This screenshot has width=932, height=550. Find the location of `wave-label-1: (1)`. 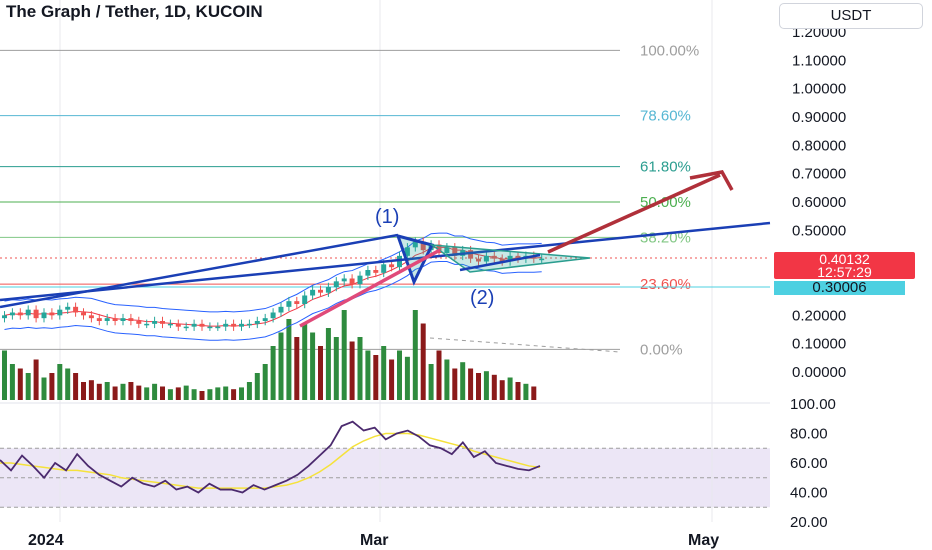

wave-label-1: (1) is located at coordinates (387, 217).